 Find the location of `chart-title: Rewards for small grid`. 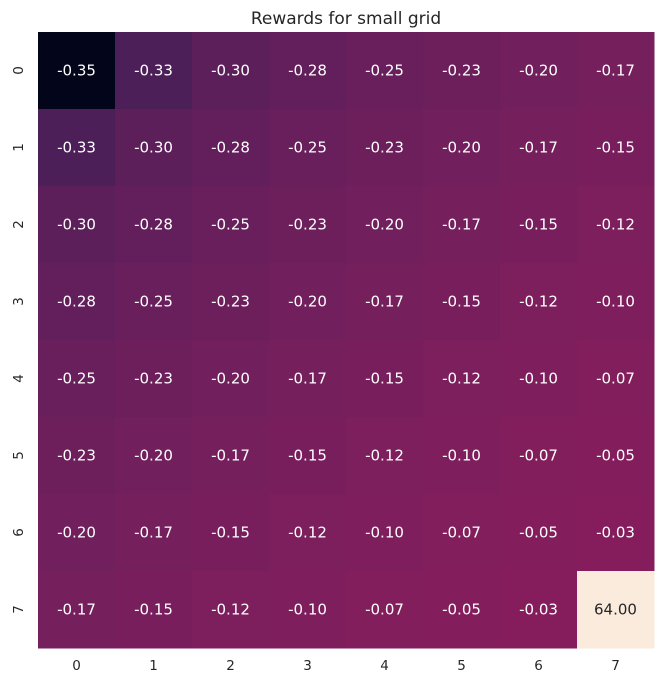

chart-title: Rewards for small grid is located at coordinates (346, 19).